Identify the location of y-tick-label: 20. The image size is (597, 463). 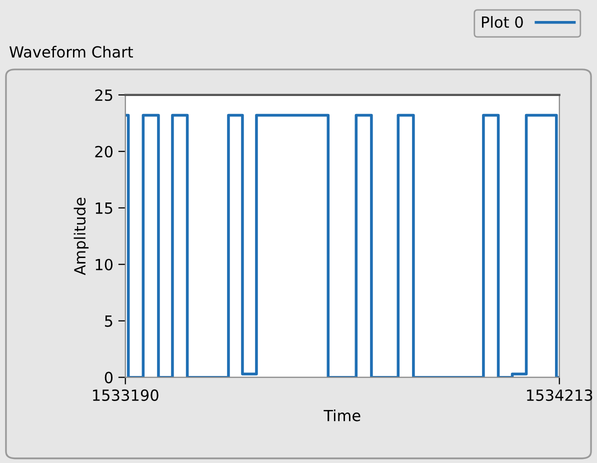
(104, 152).